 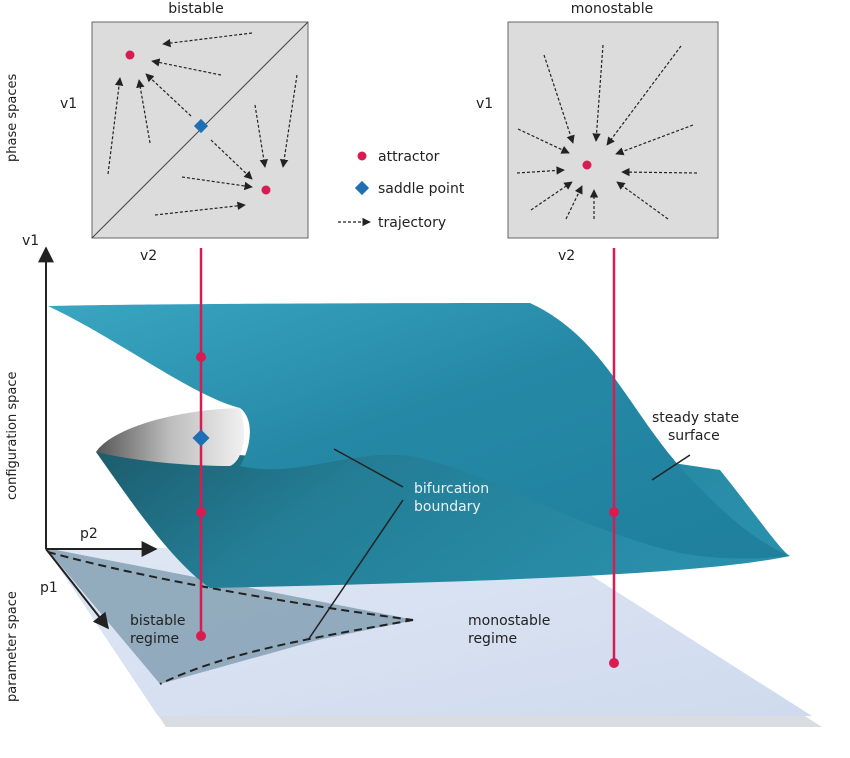 What do you see at coordinates (368, 468) in the screenshot?
I see `bif-leader-upper` at bounding box center [368, 468].